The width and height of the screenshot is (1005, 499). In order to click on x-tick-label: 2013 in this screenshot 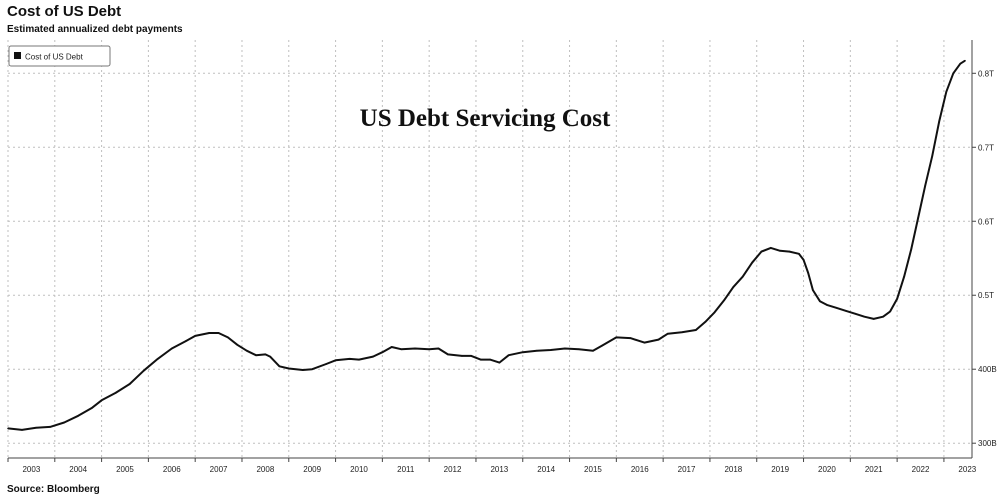, I will do `click(499, 469)`.